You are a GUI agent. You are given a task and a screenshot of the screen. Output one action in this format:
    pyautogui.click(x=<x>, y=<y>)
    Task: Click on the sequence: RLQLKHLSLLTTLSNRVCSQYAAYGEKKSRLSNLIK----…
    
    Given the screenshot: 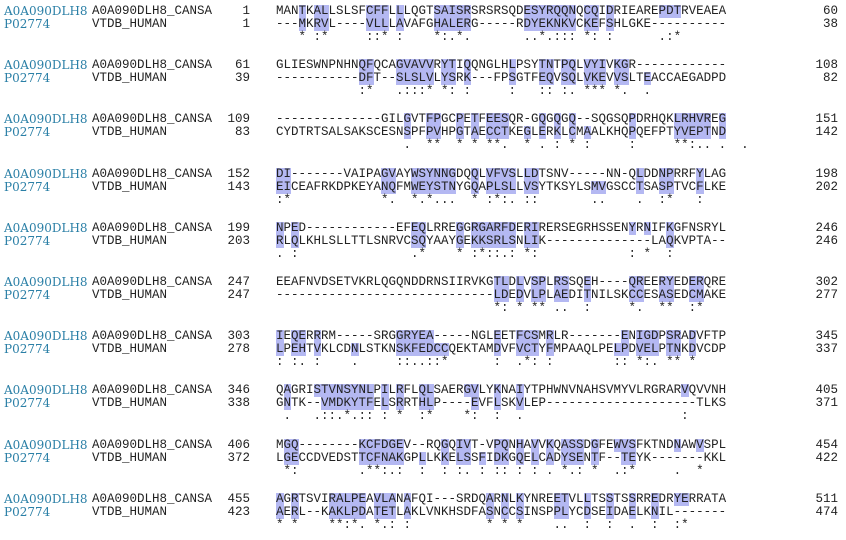 What is the action you would take?
    pyautogui.click(x=501, y=240)
    